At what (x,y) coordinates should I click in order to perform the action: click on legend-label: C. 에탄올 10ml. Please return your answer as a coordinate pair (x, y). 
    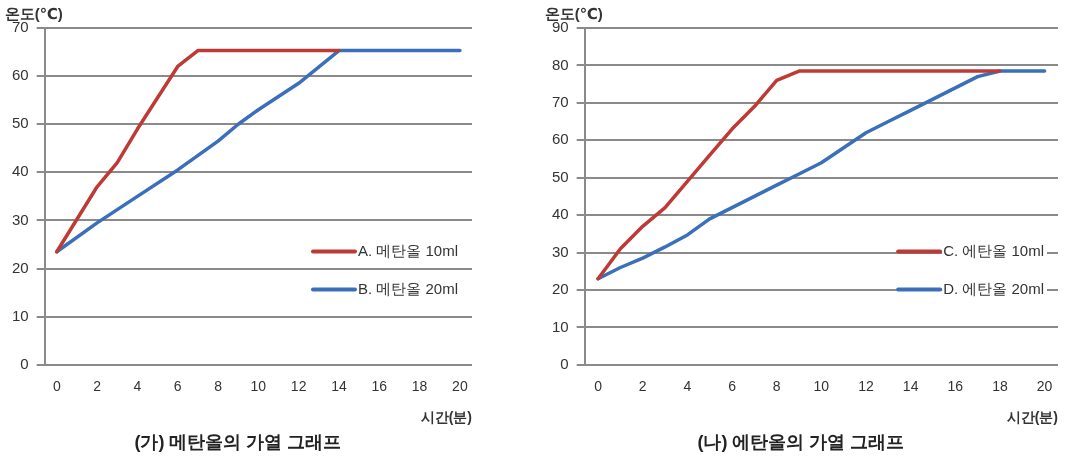
    Looking at the image, I should click on (994, 250).